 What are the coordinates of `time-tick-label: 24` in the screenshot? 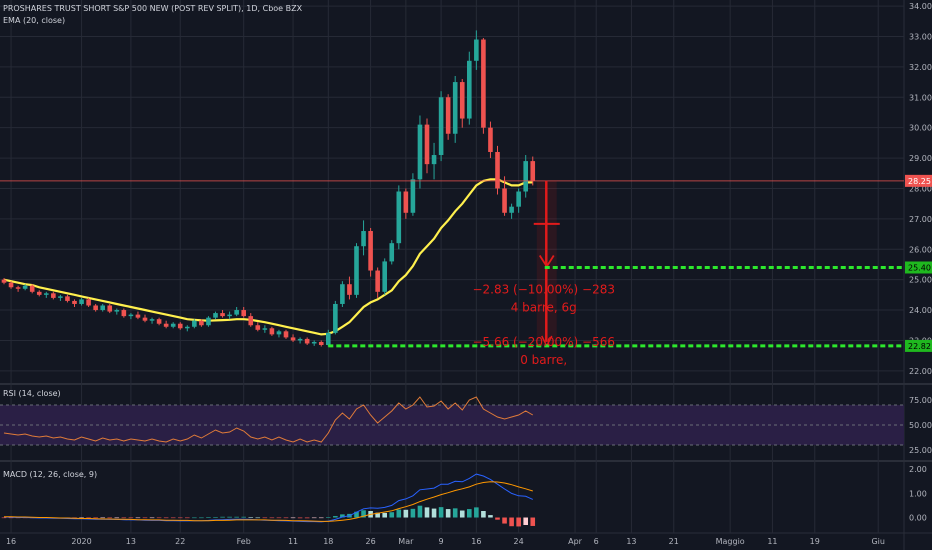 It's located at (519, 541).